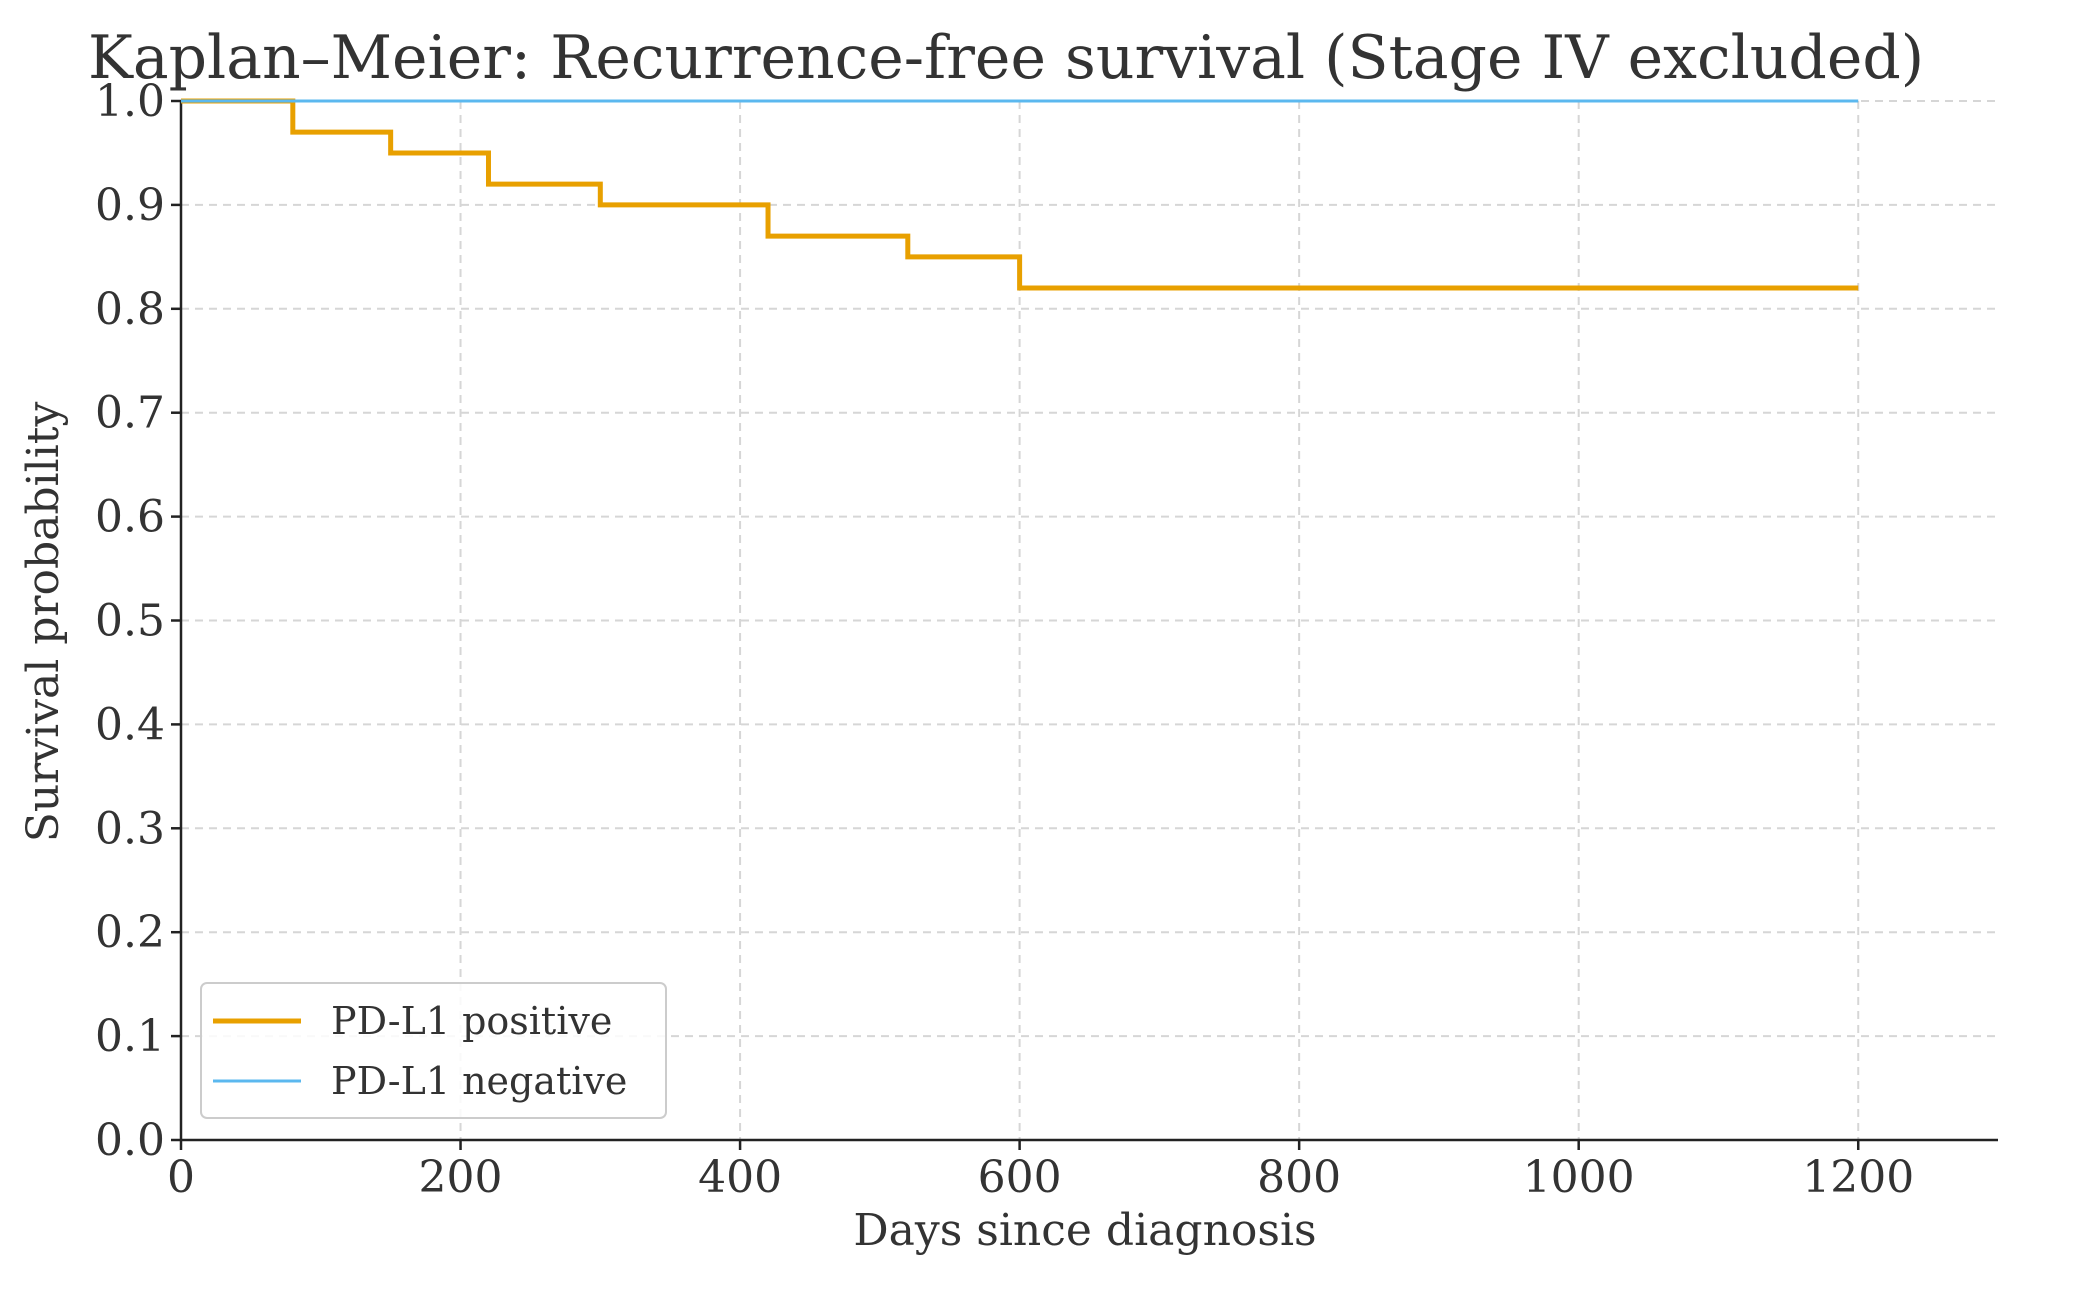 The image size is (2099, 1299). I want to click on y-tick-label: 0.0, so click(130, 1140).